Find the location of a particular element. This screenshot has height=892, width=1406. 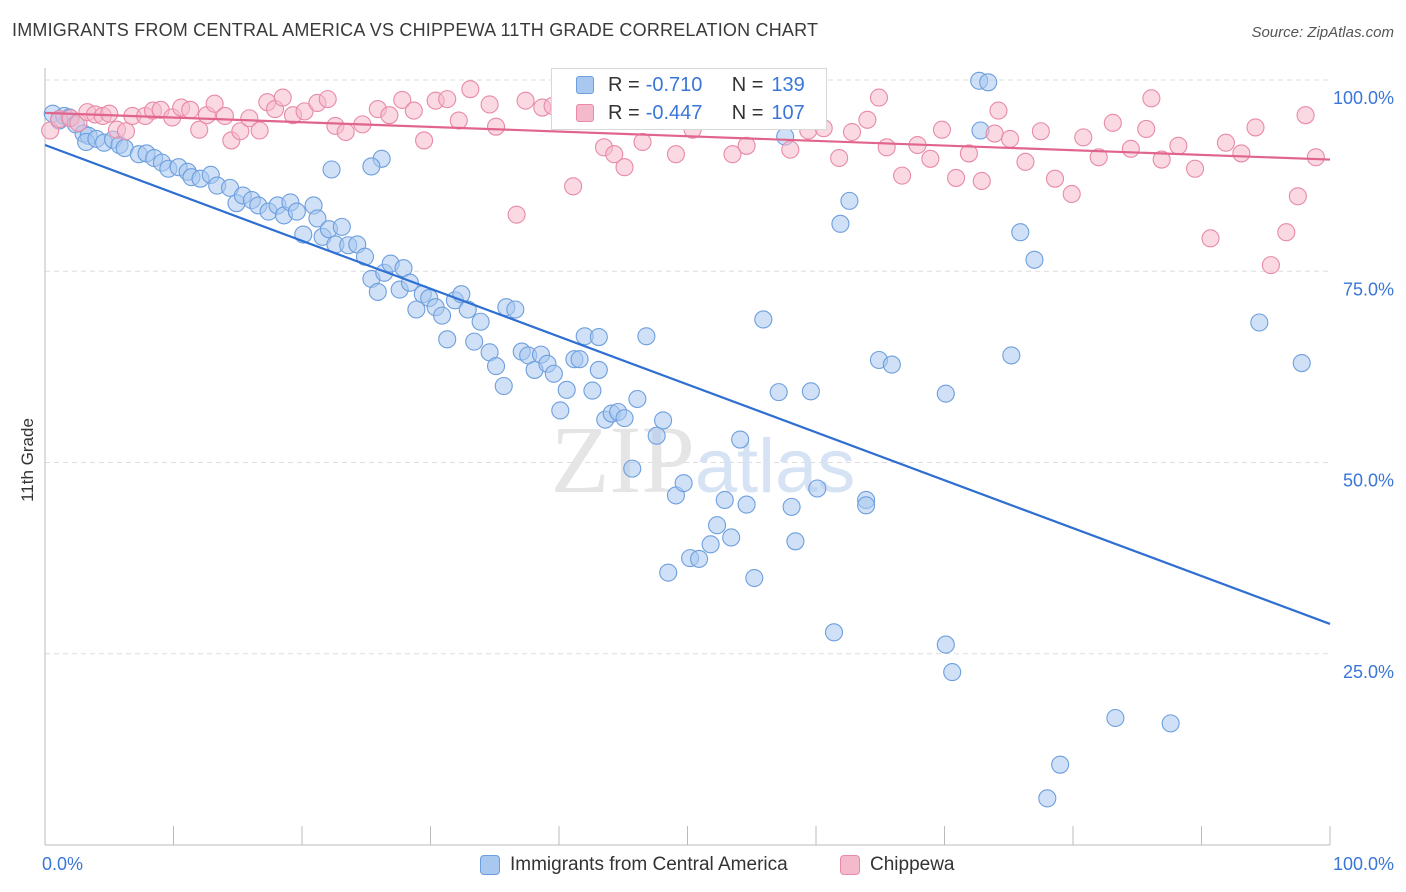

x-tick-label: 100.0% is located at coordinates (1363, 864).